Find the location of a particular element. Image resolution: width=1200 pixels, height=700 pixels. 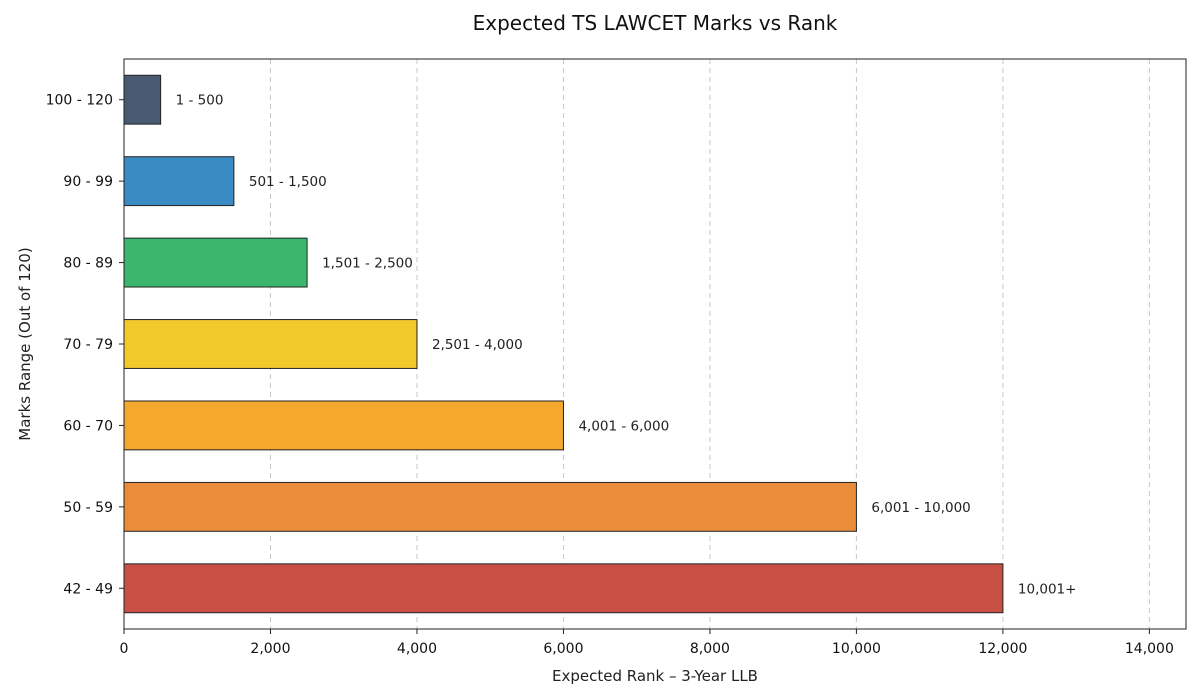

x-tick-label: 2,000 is located at coordinates (270, 649).